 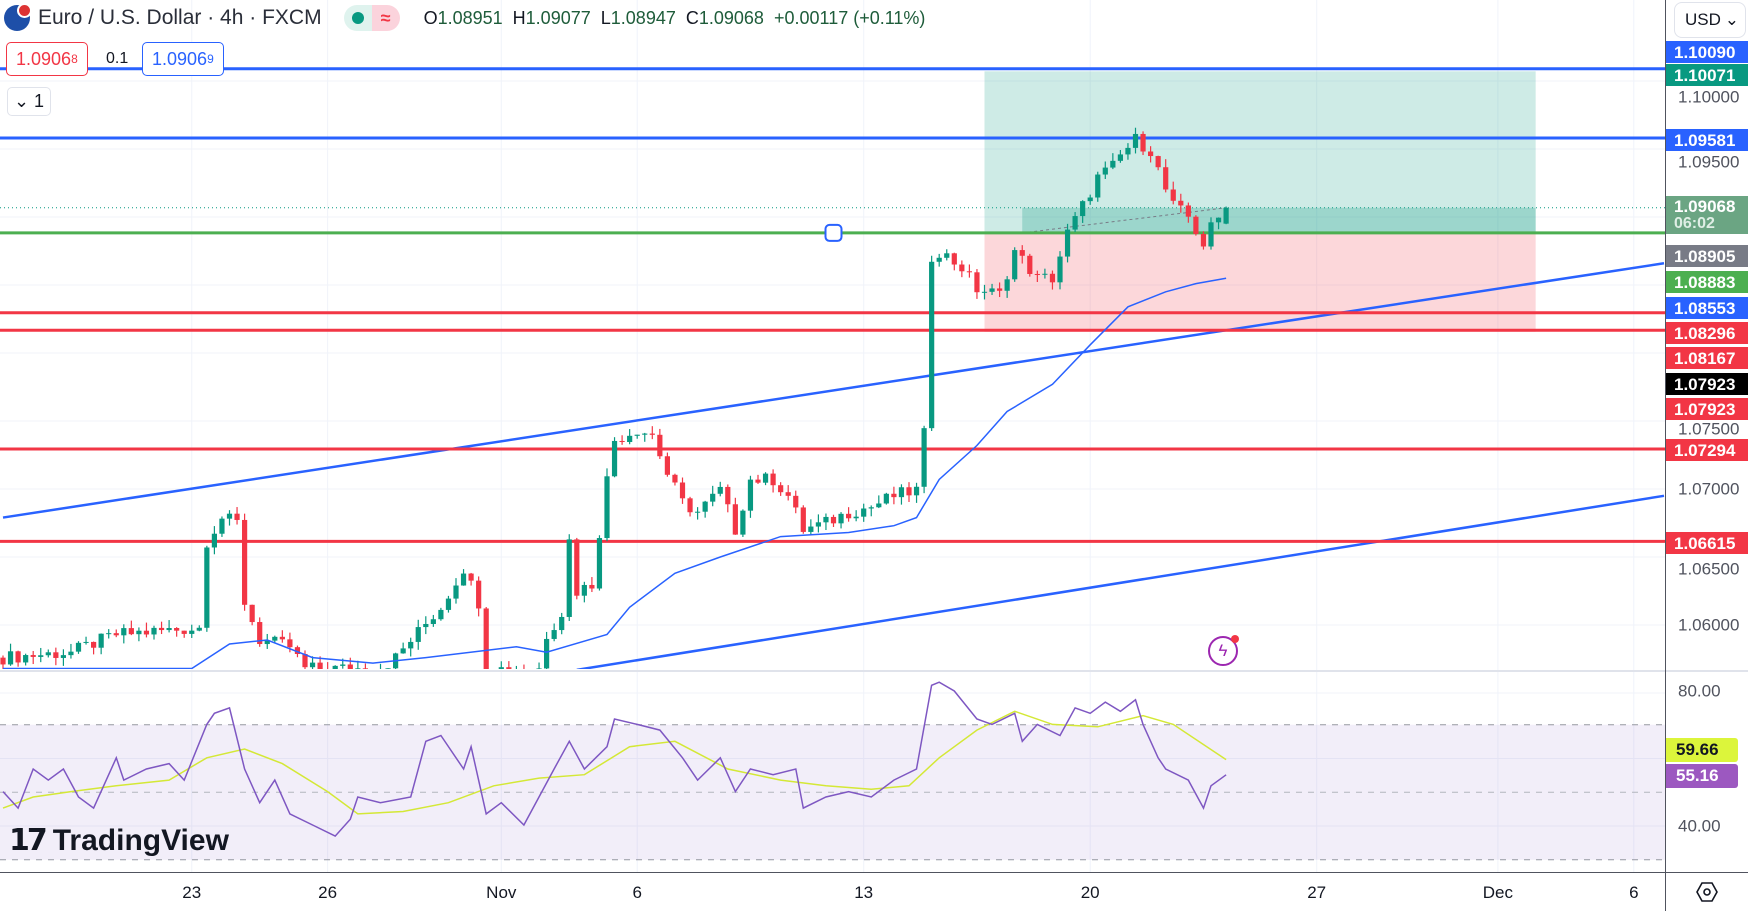 What do you see at coordinates (1705, 282) in the screenshot?
I see `price-tag-value: 1.08883` at bounding box center [1705, 282].